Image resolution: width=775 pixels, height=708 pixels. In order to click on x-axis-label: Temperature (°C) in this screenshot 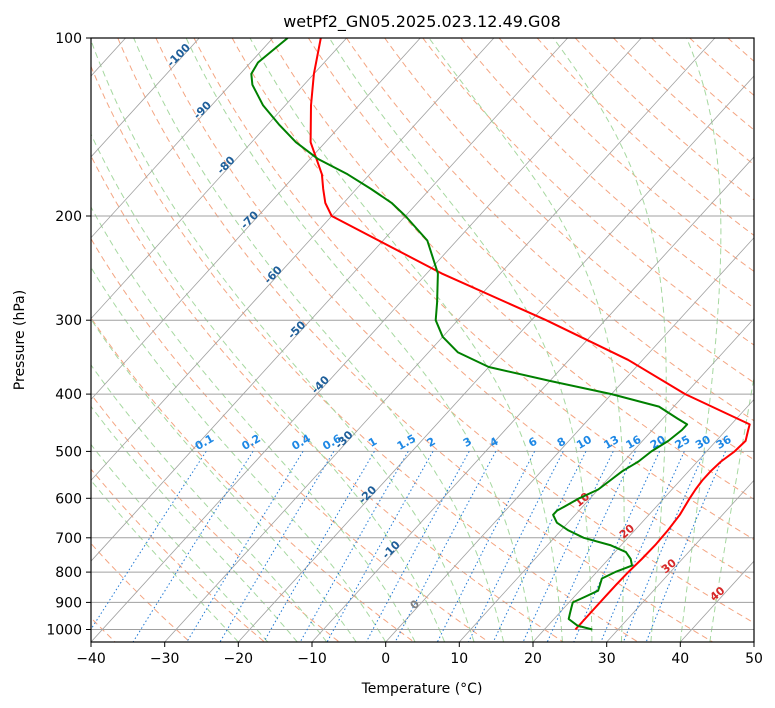, I will do `click(422, 689)`.